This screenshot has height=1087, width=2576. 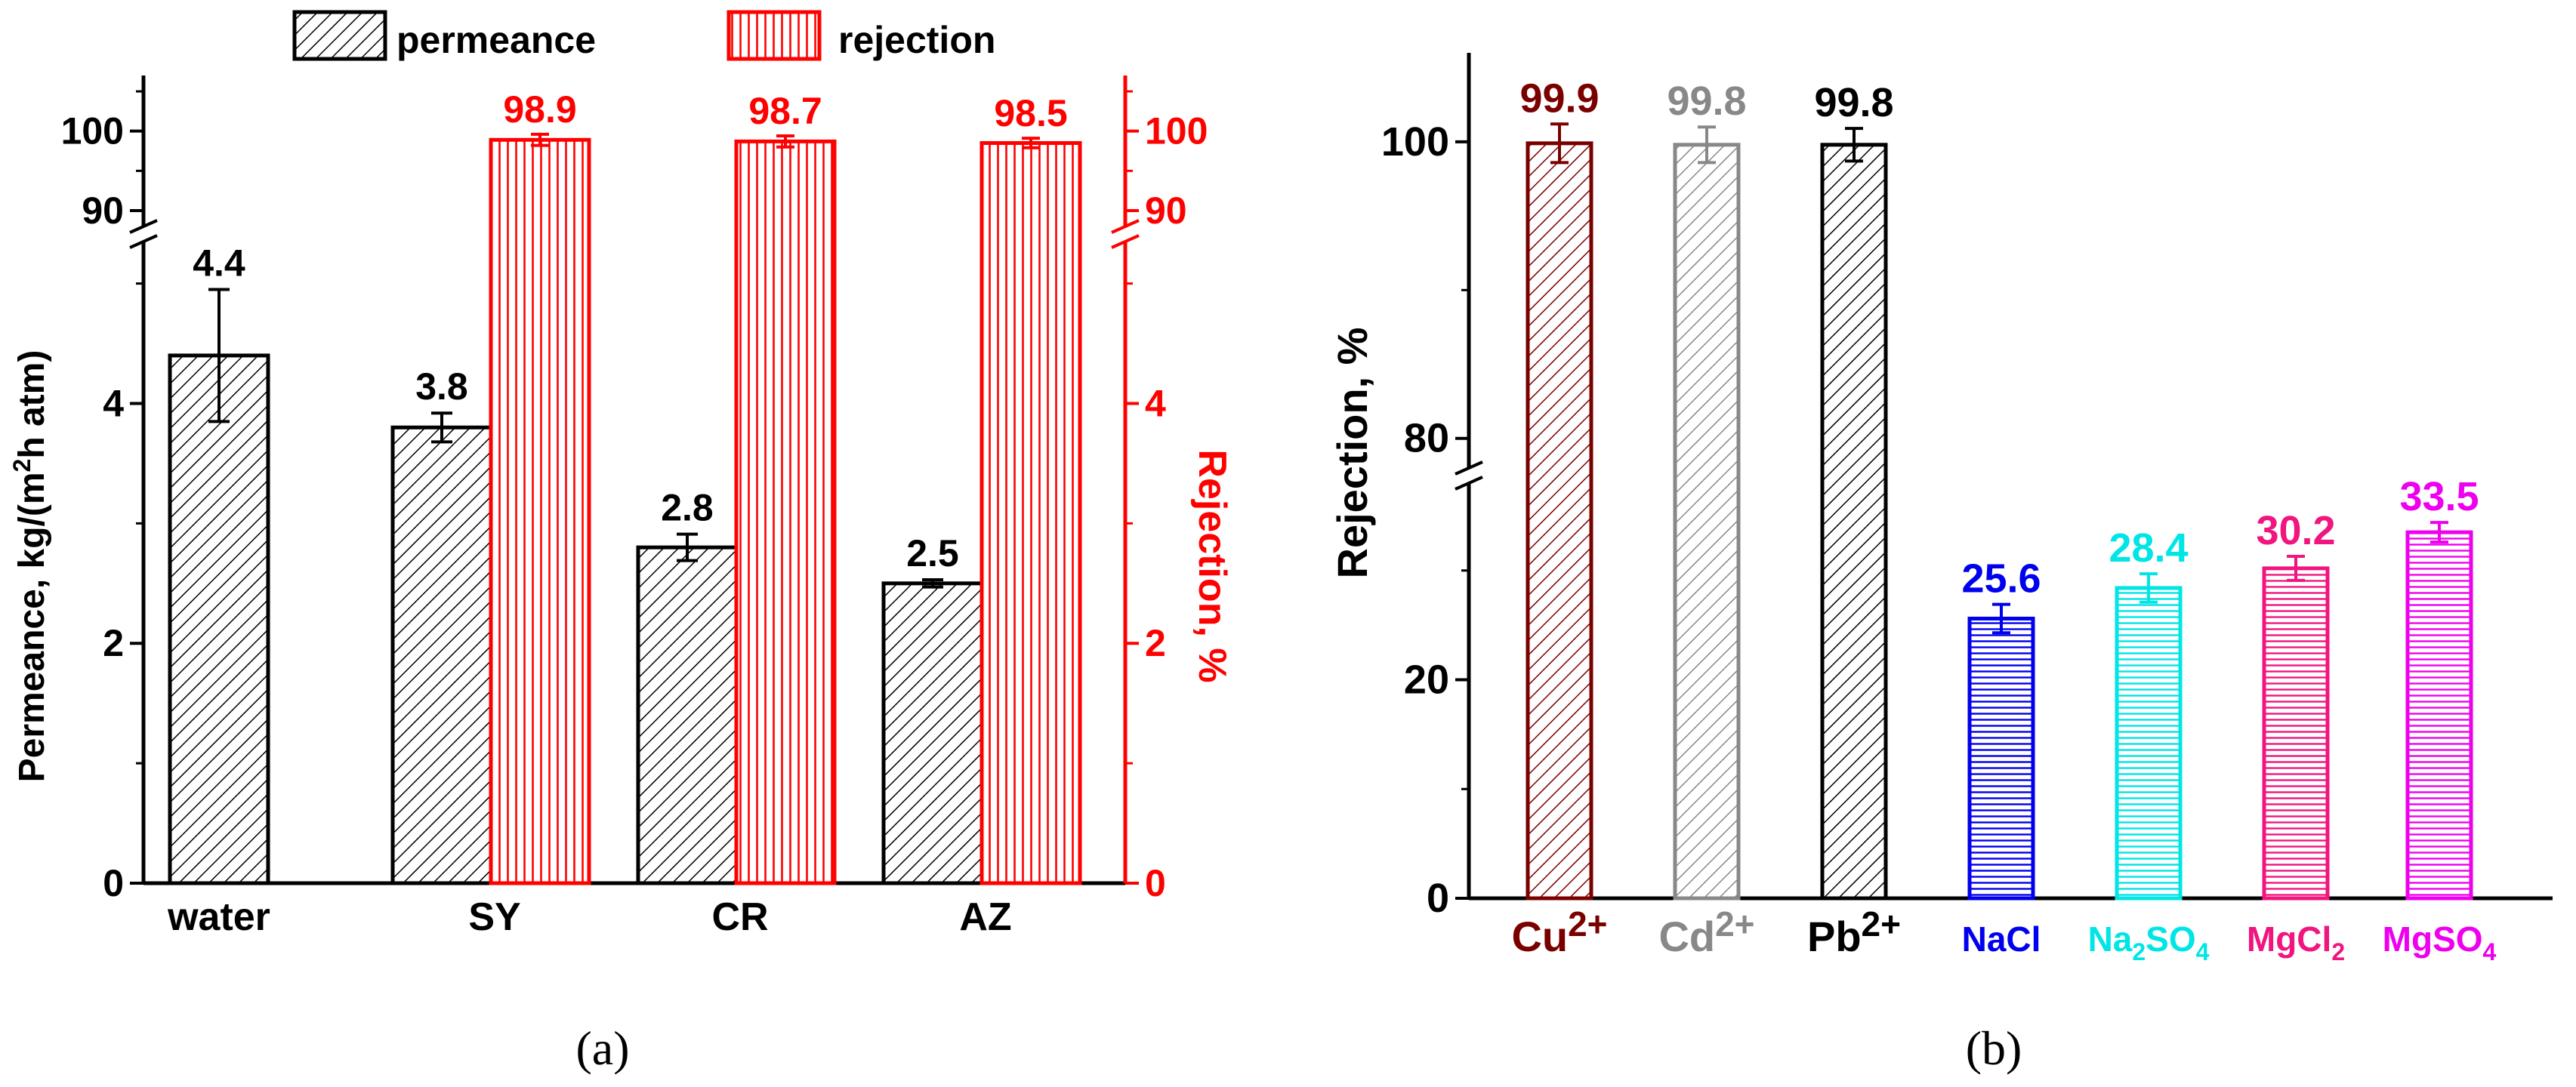 I want to click on bar-rejection-SY, so click(x=540, y=511).